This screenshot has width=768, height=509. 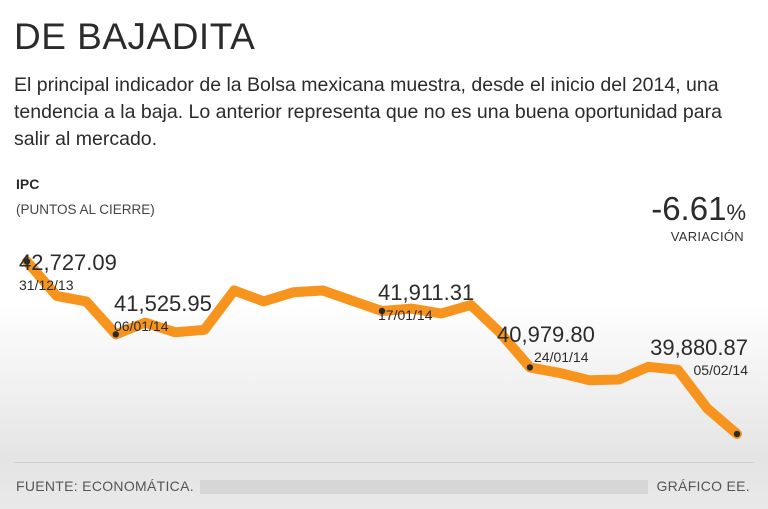 I want to click on variation-value: -6.61%, so click(x=698, y=208).